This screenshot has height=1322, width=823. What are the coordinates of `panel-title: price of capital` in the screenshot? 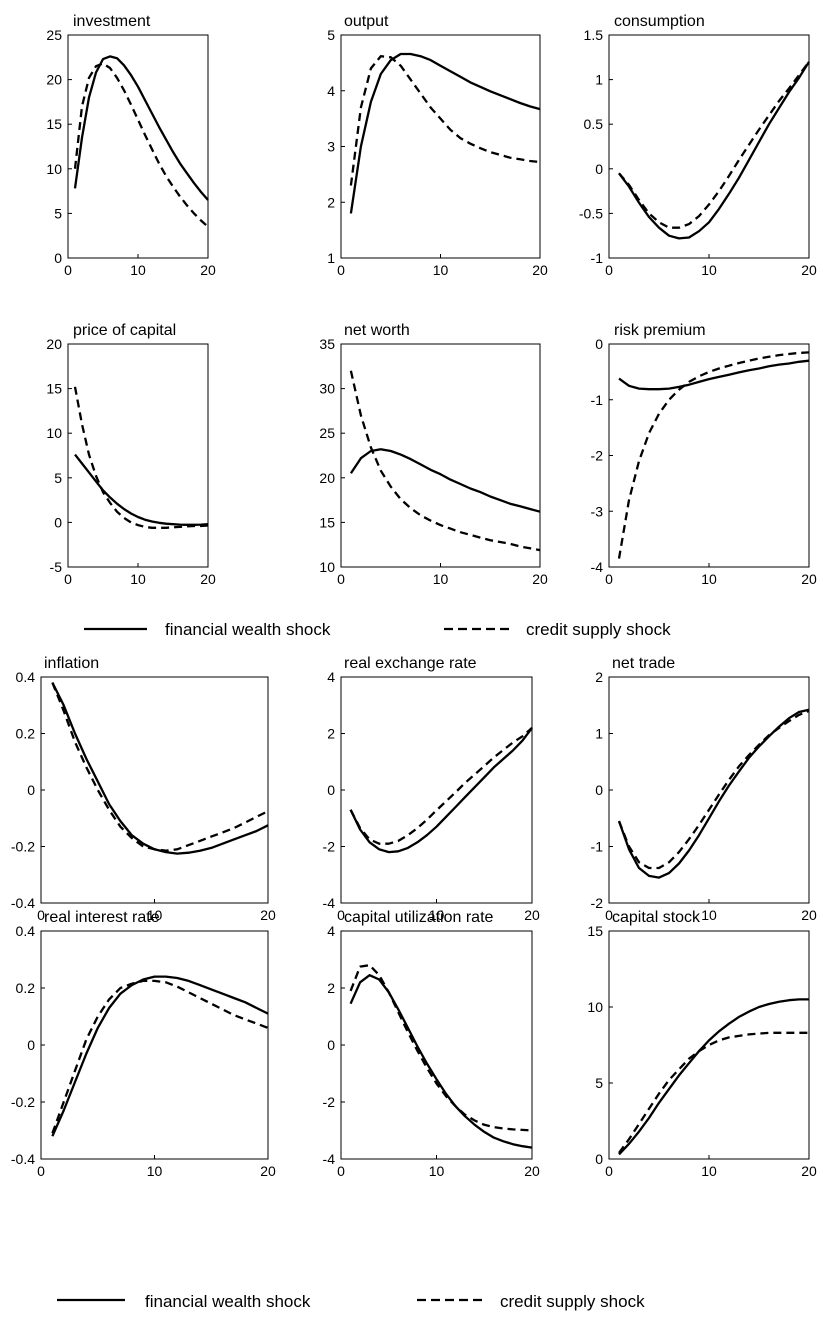 It's located at (124, 330).